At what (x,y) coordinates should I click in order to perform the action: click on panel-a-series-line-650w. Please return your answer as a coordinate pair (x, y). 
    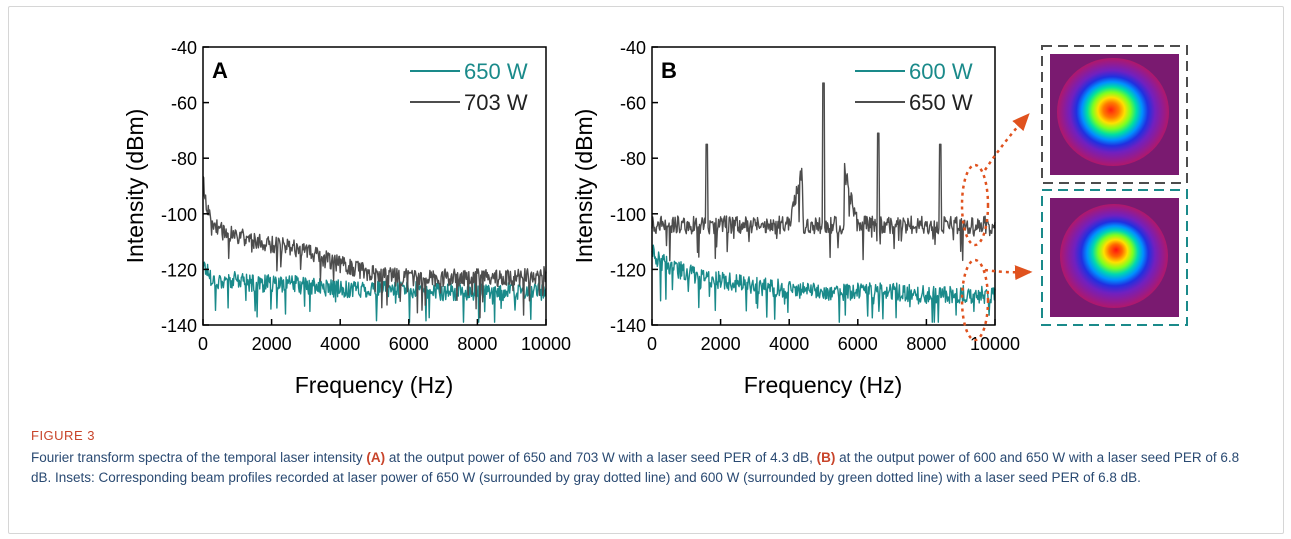
    Looking at the image, I should click on (374, 292).